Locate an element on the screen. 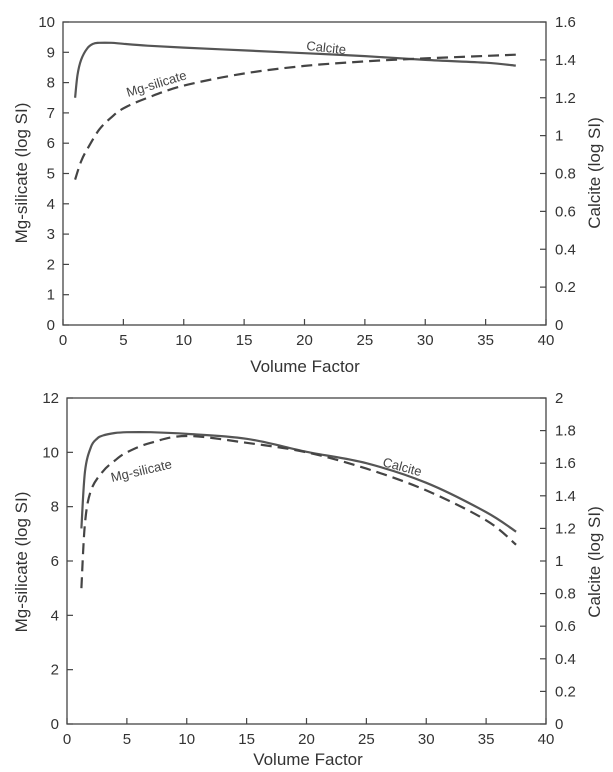 The height and width of the screenshot is (772, 613). y-left-tick-label: 5 is located at coordinates (51, 174).